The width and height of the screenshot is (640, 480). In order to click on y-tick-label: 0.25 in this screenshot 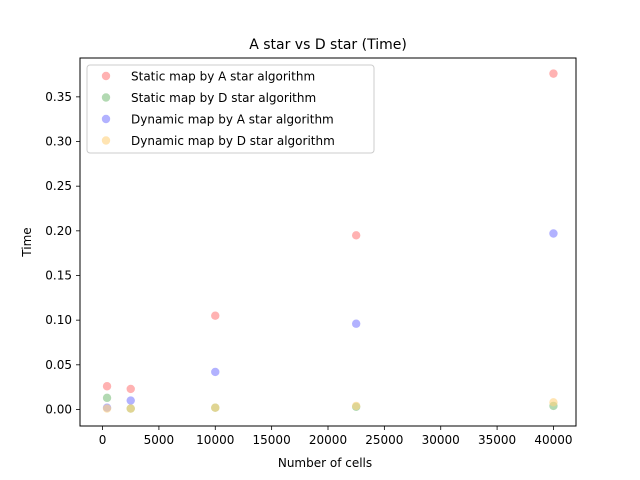, I will do `click(58, 186)`.